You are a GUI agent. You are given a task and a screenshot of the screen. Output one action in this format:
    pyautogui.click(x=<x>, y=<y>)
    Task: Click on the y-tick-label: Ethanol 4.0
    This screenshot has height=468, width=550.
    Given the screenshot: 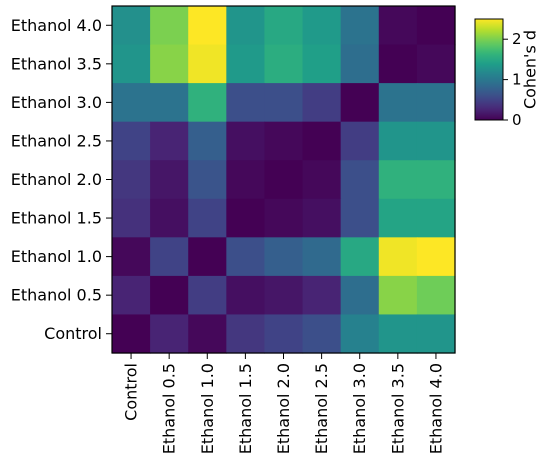 What is the action you would take?
    pyautogui.click(x=56, y=25)
    